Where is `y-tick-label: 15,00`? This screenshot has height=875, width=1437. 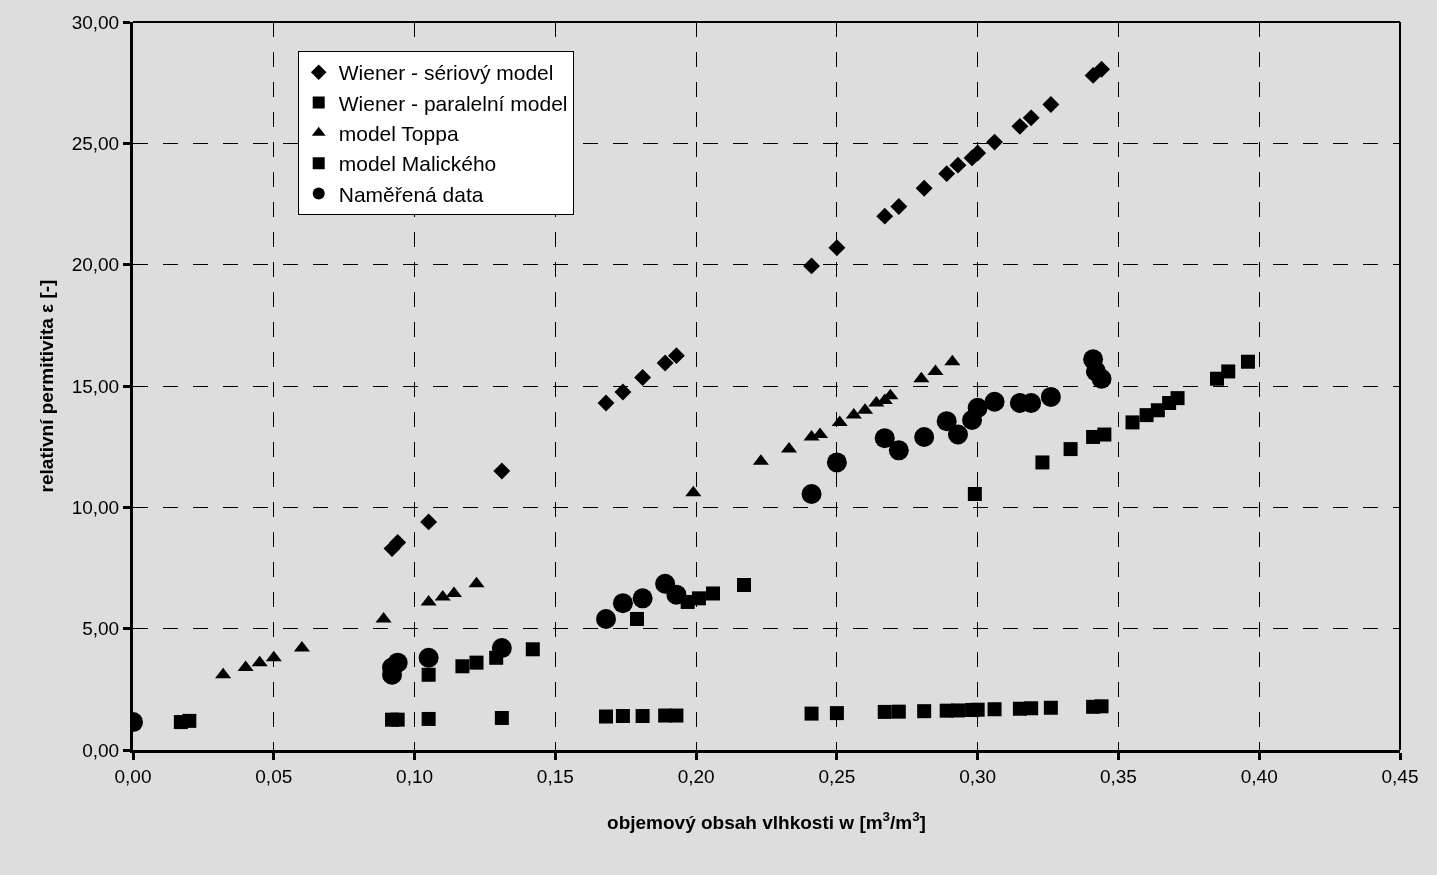
y-tick-label: 15,00 is located at coordinates (95, 386).